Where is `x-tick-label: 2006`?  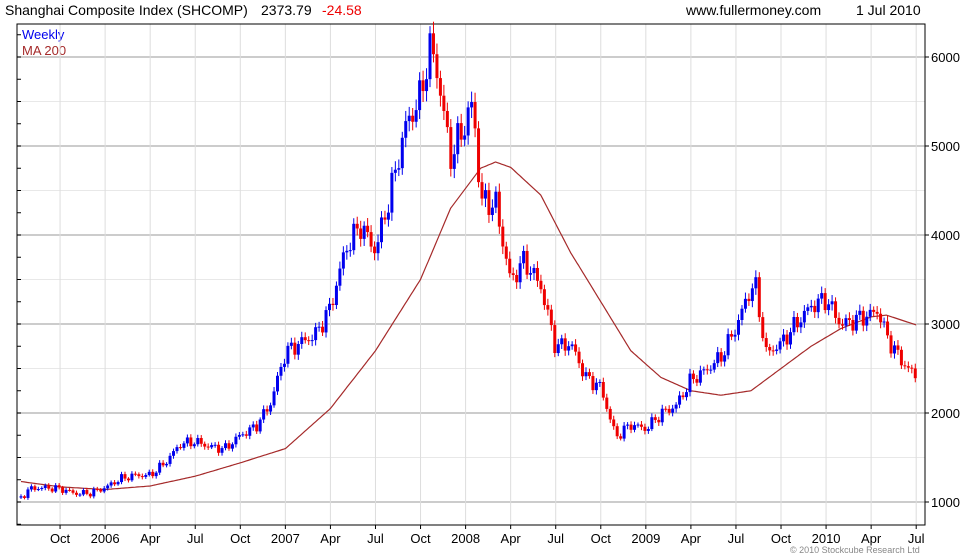 x-tick-label: 2006 is located at coordinates (105, 538).